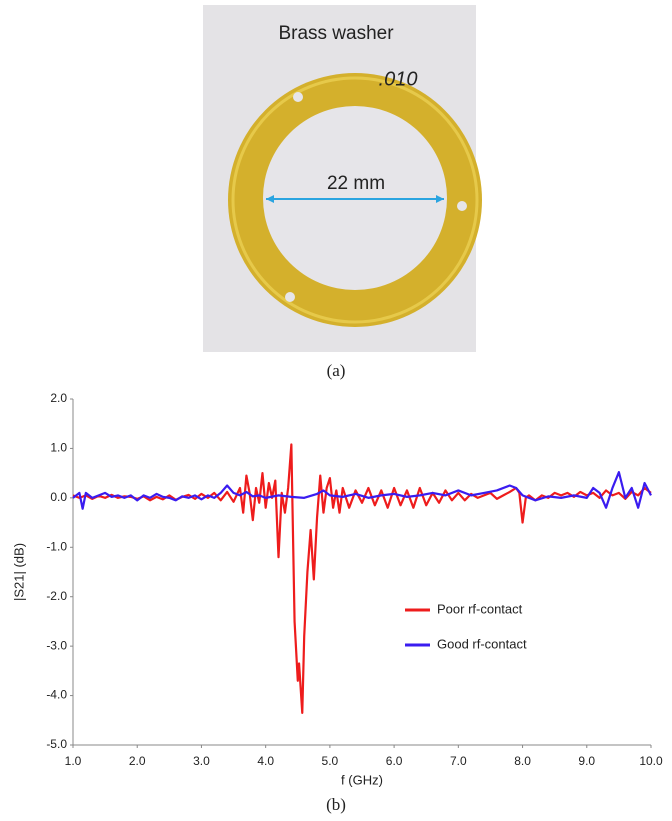 The height and width of the screenshot is (821, 672). I want to click on x-tick-label: 8.0, so click(522, 761).